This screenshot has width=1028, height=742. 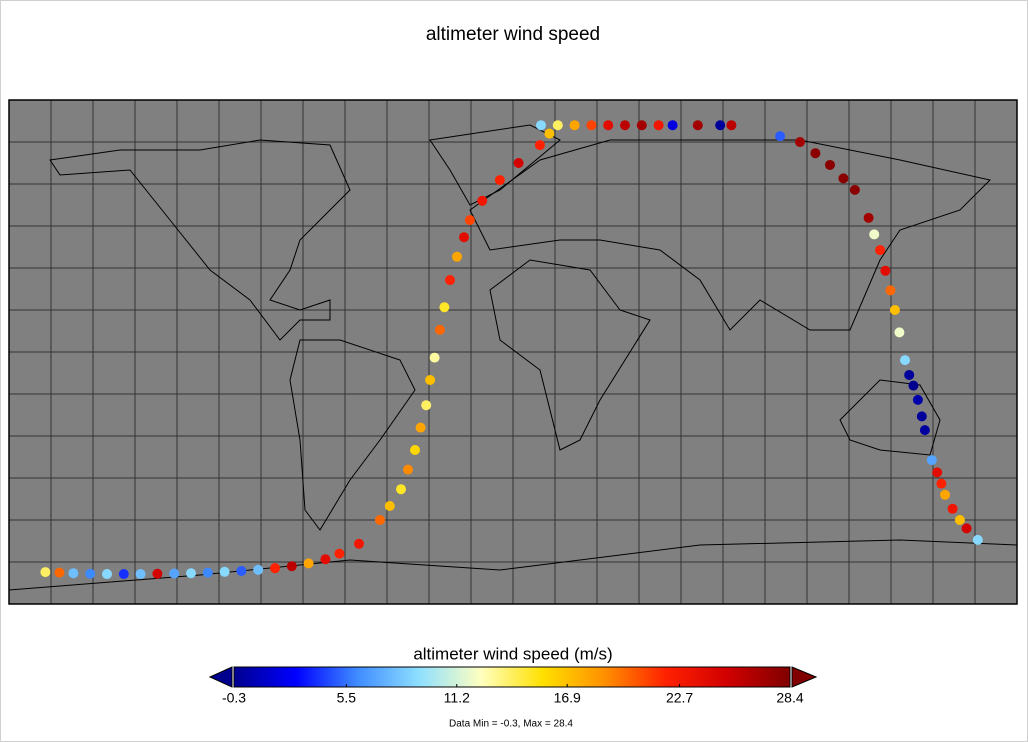 What do you see at coordinates (570, 355) in the screenshot?
I see `coast-africa` at bounding box center [570, 355].